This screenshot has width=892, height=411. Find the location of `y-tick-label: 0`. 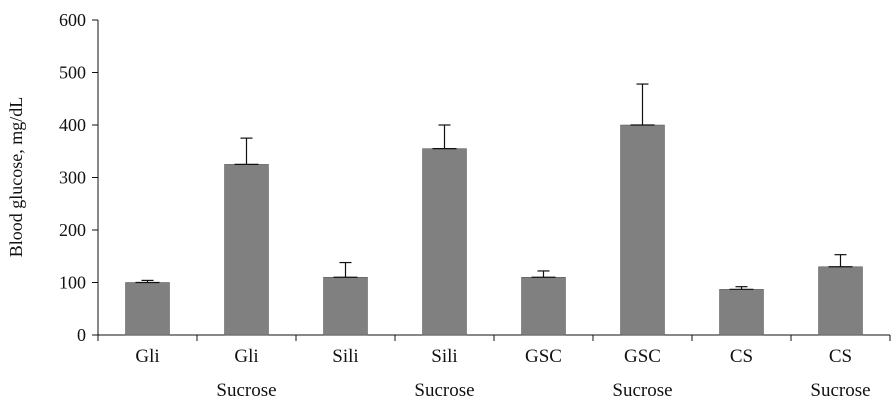

y-tick-label: 0 is located at coordinates (81, 335).